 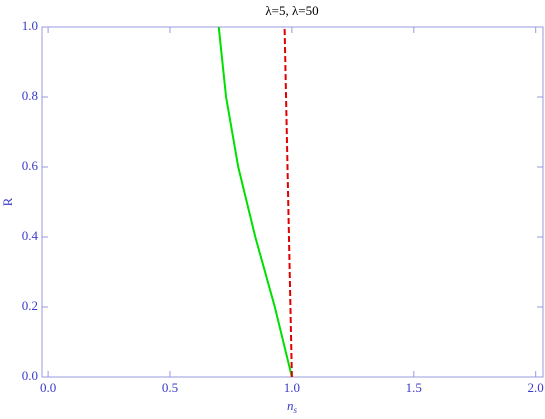 I want to click on x-tick-label: 0.0, so click(x=48, y=387).